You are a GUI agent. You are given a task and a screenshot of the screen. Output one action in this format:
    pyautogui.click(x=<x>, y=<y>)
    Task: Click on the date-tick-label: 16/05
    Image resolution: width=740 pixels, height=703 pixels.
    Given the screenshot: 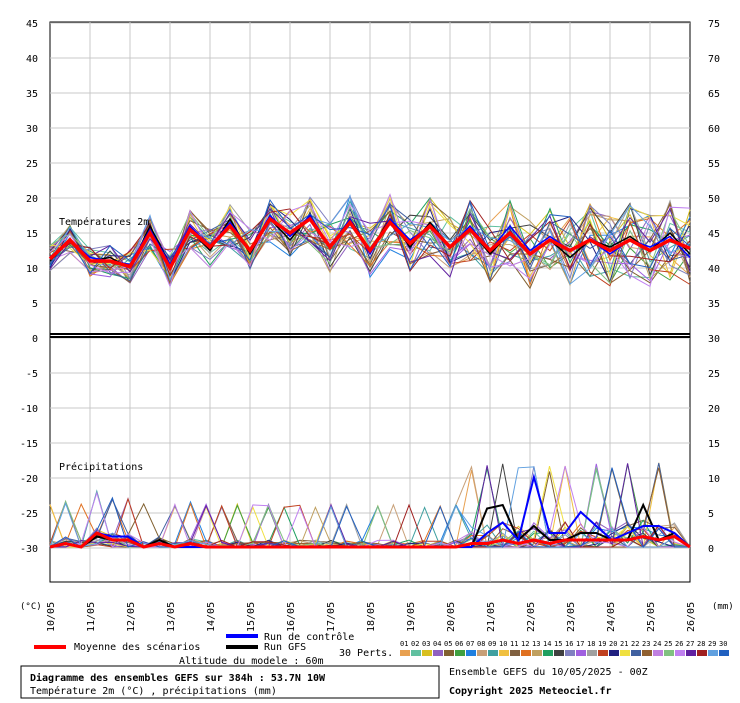 What is the action you would take?
    pyautogui.click(x=291, y=617)
    